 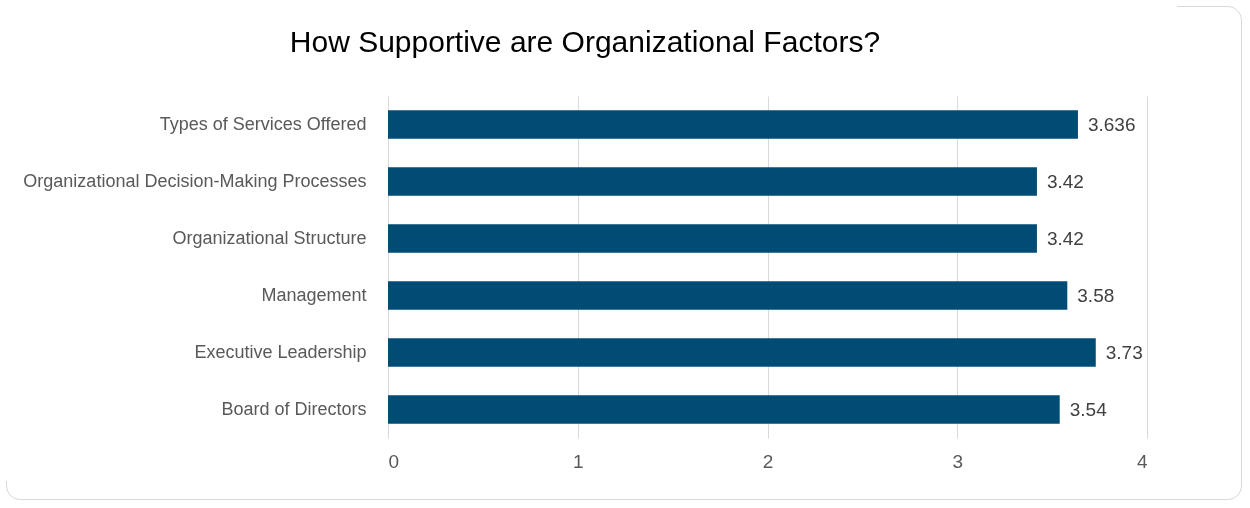 What do you see at coordinates (269, 237) in the screenshot?
I see `y-tick-label: Organizational Structure` at bounding box center [269, 237].